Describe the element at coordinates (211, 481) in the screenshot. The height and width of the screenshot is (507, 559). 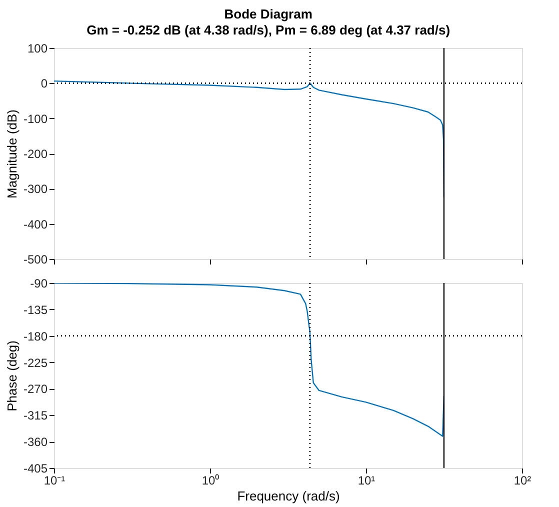
I see `x-tick-label: 10⁰` at that location.